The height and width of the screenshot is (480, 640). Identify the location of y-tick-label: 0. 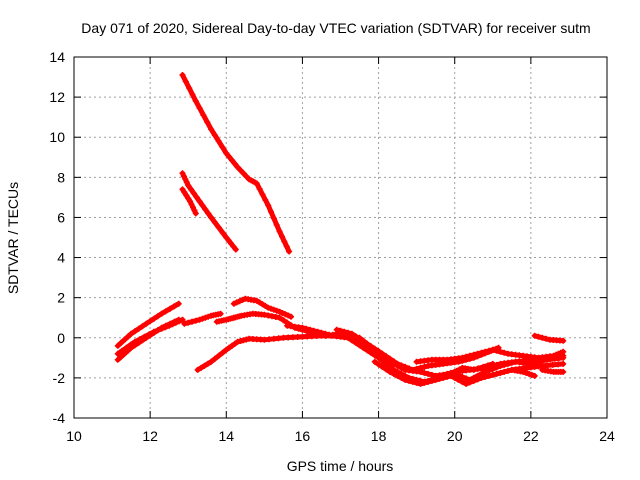
(61, 338).